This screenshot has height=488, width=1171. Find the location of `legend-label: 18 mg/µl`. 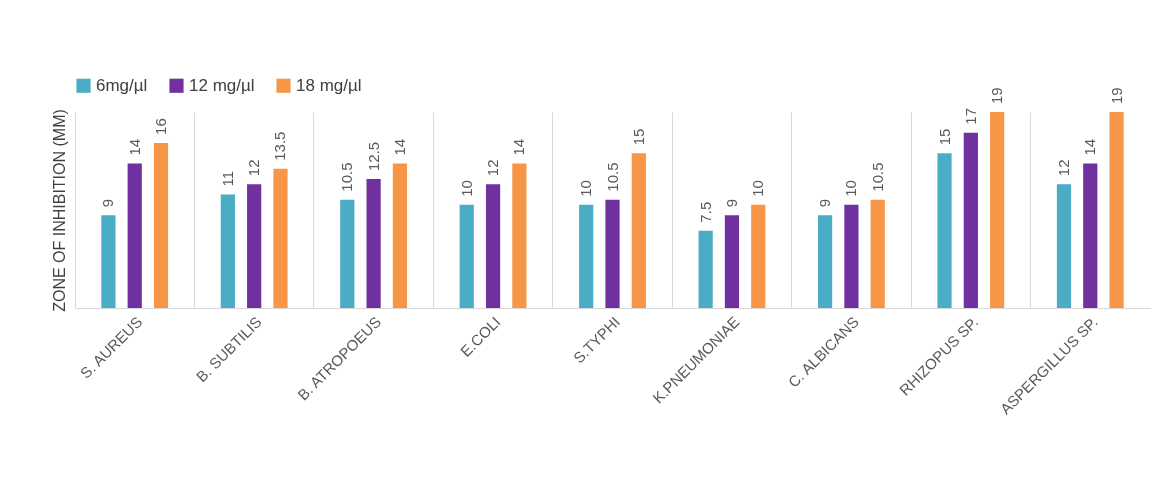

legend-label: 18 mg/µl is located at coordinates (329, 85).